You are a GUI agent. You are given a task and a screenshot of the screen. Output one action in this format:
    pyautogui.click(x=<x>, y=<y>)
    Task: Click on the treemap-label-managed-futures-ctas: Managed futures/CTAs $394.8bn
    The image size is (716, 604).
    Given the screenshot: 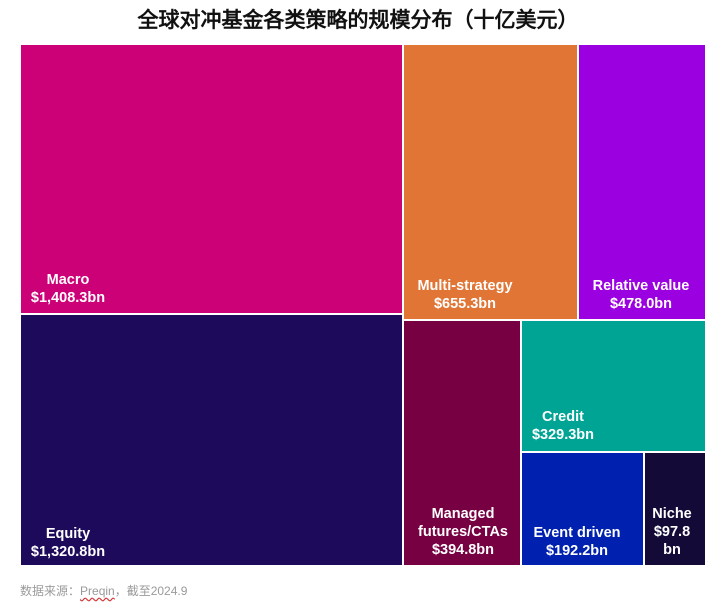 What is the action you would take?
    pyautogui.click(x=463, y=532)
    